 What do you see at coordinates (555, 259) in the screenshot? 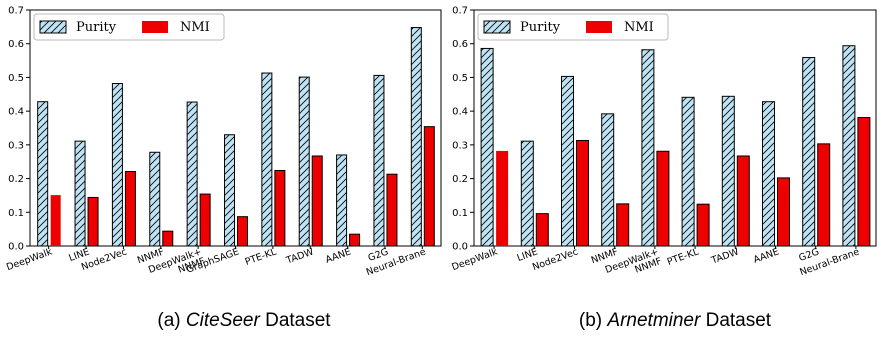
I see `x-tick-label: Node2Vec` at bounding box center [555, 259].